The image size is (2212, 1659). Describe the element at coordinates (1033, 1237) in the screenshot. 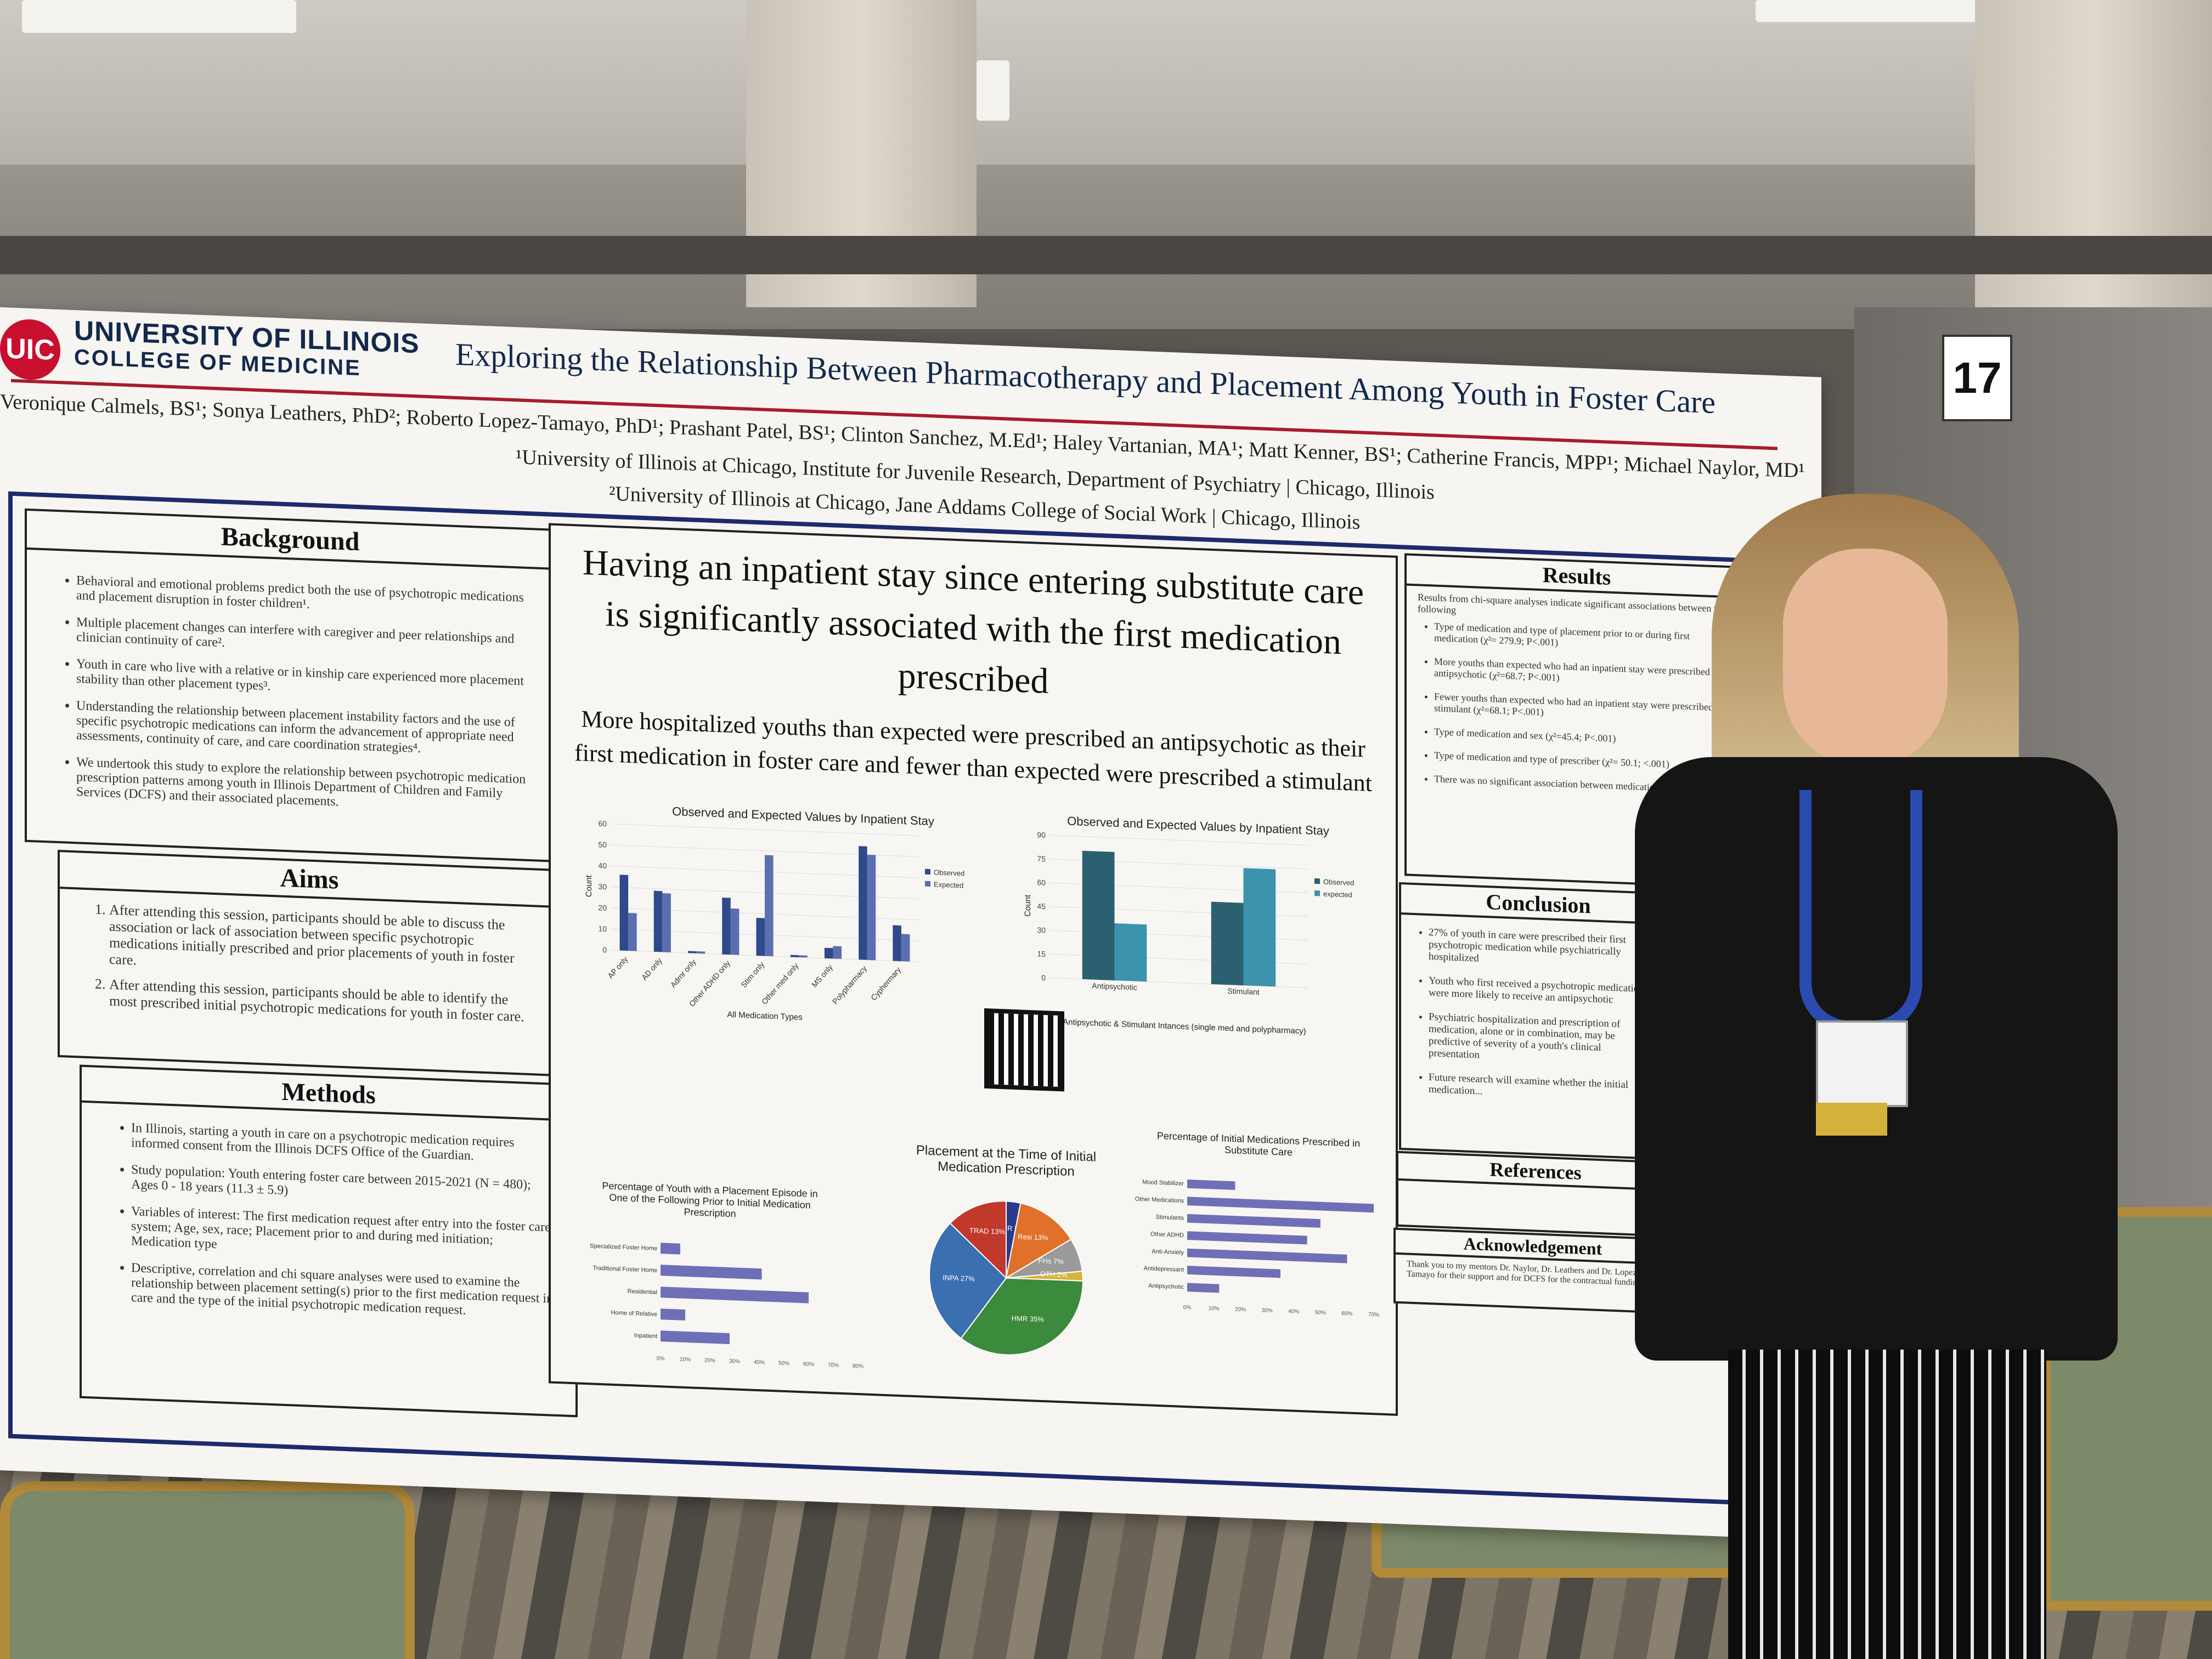

I see `slice-label: Resi 13%` at that location.